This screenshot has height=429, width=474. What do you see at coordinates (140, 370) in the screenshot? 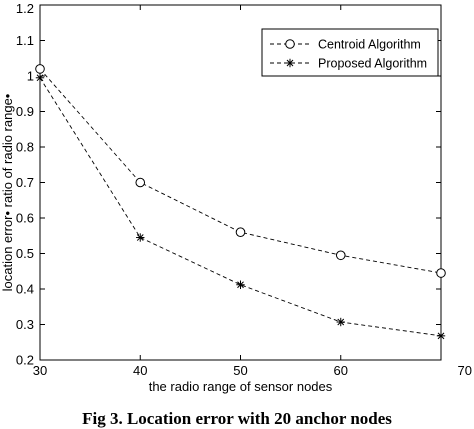
I see `x-tick-label: 40` at bounding box center [140, 370].